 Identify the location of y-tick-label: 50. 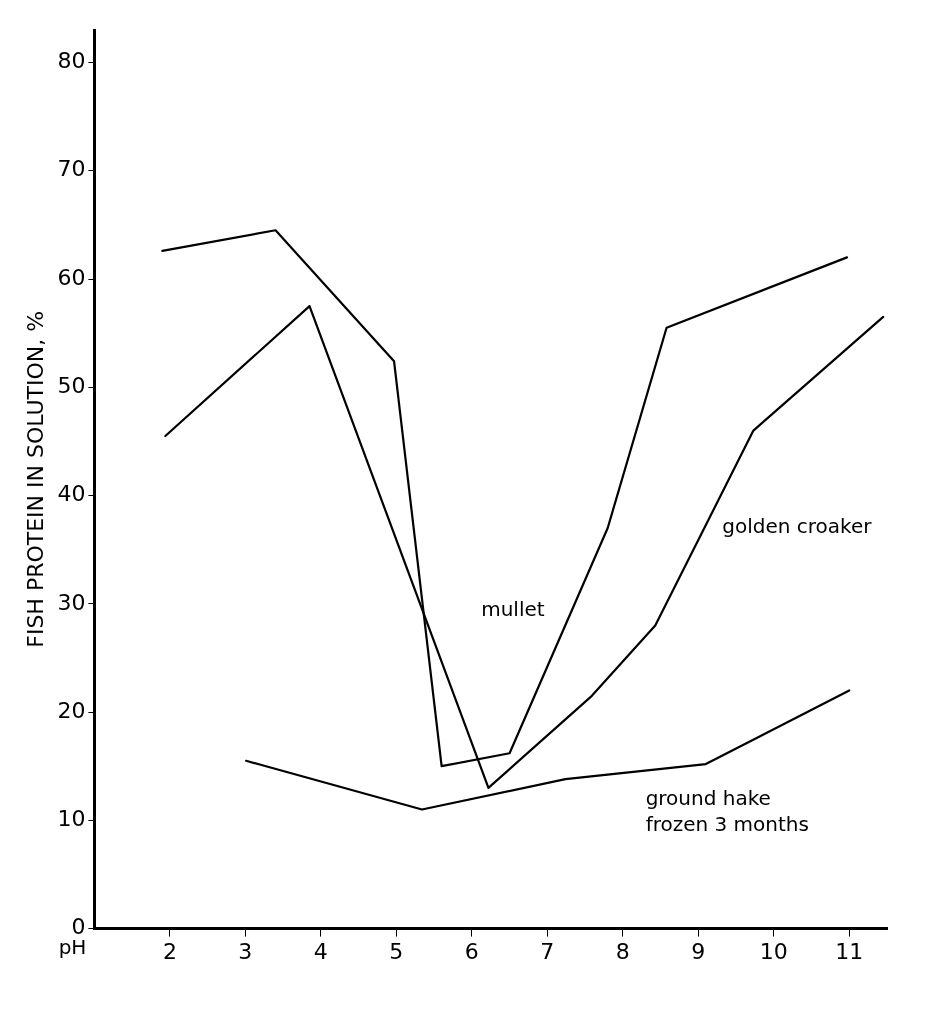
(71, 385).